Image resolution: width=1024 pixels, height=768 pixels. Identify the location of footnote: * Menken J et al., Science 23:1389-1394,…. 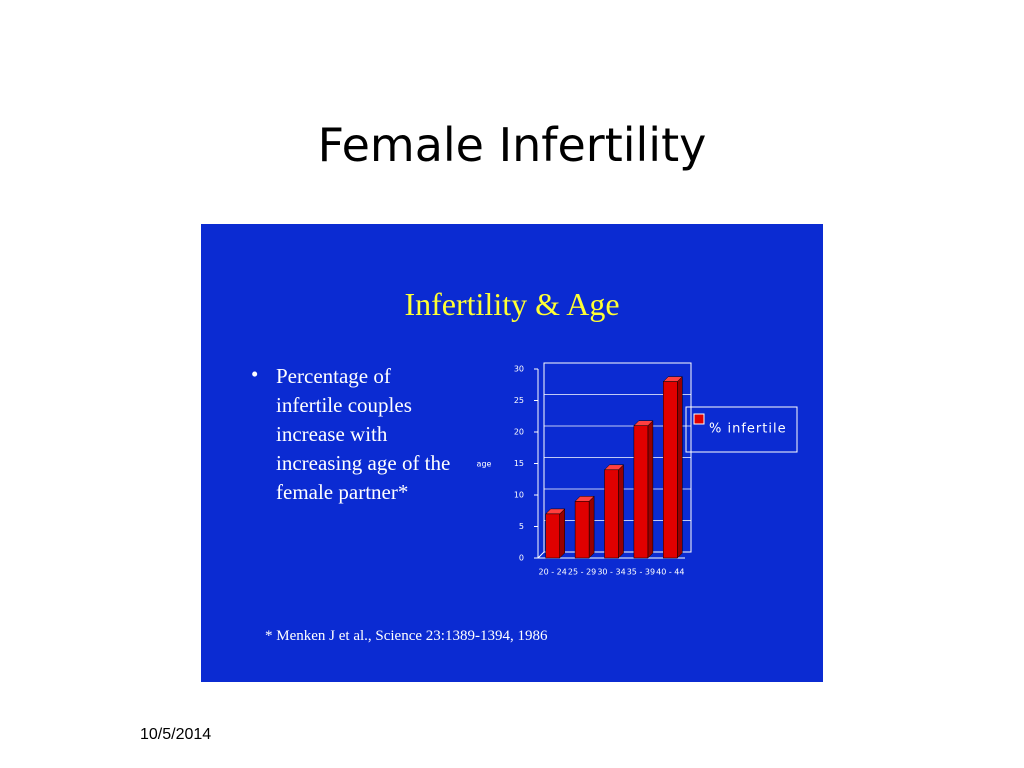
(406, 636).